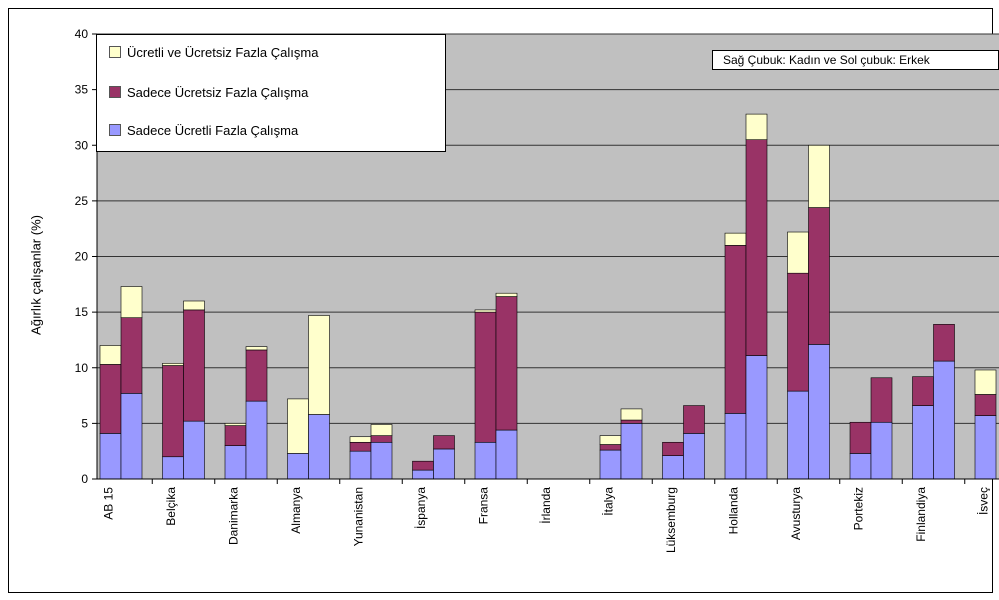 Image resolution: width=999 pixels, height=600 pixels. What do you see at coordinates (203, 130) in the screenshot?
I see `legend-item-paid: Sadece Ücretli Fazla Çalışma` at bounding box center [203, 130].